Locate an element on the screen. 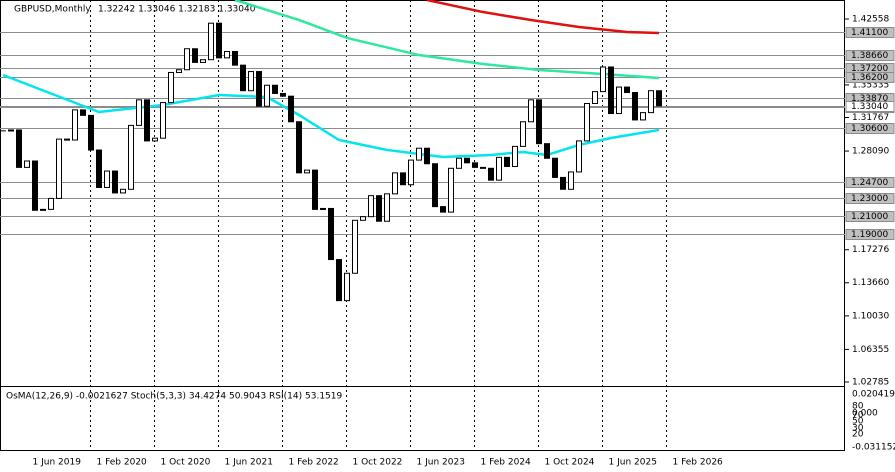 This screenshot has width=895, height=472. y-tick-label: 1.17276 is located at coordinates (870, 250).